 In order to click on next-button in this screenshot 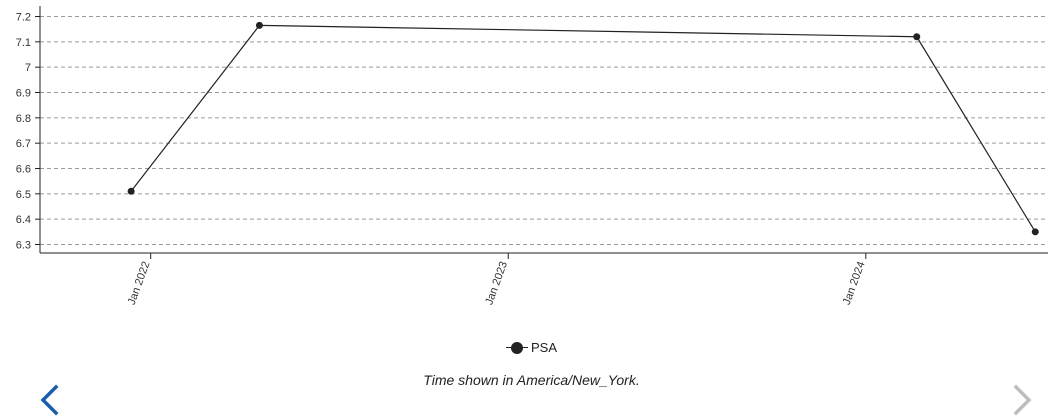, I will do `click(1023, 400)`.